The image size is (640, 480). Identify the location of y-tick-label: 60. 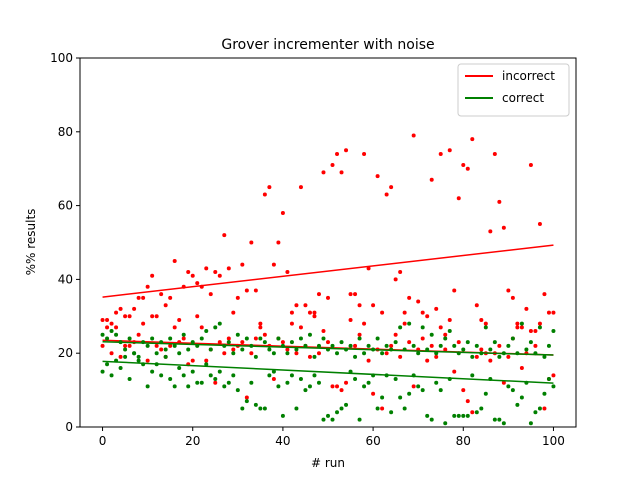
(65, 206).